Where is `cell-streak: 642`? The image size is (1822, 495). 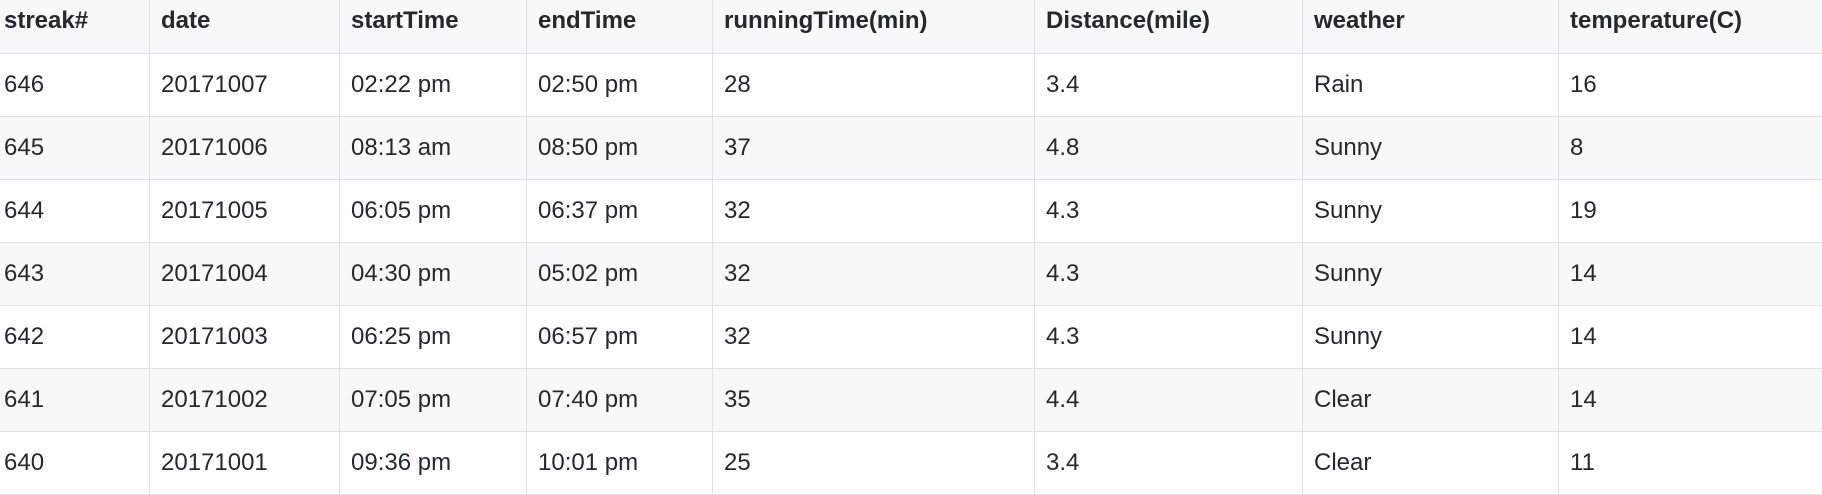 cell-streak: 642 is located at coordinates (75, 337).